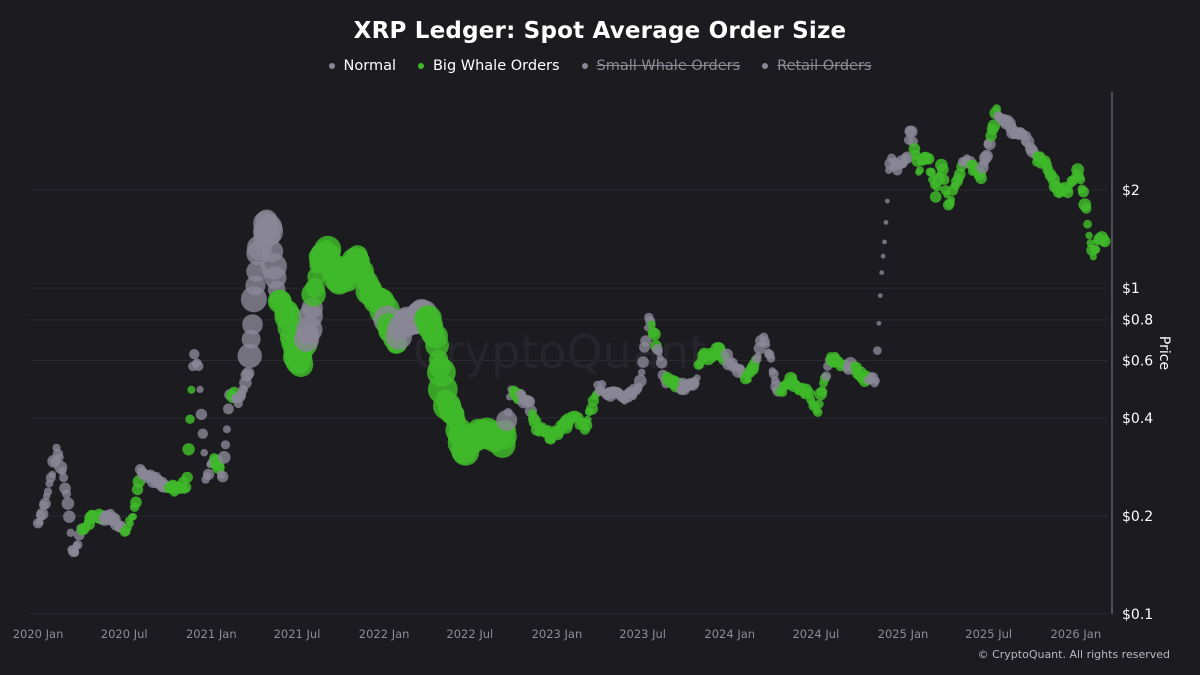 The width and height of the screenshot is (1200, 675). I want to click on y-tick-label: $0.6, so click(1137, 361).